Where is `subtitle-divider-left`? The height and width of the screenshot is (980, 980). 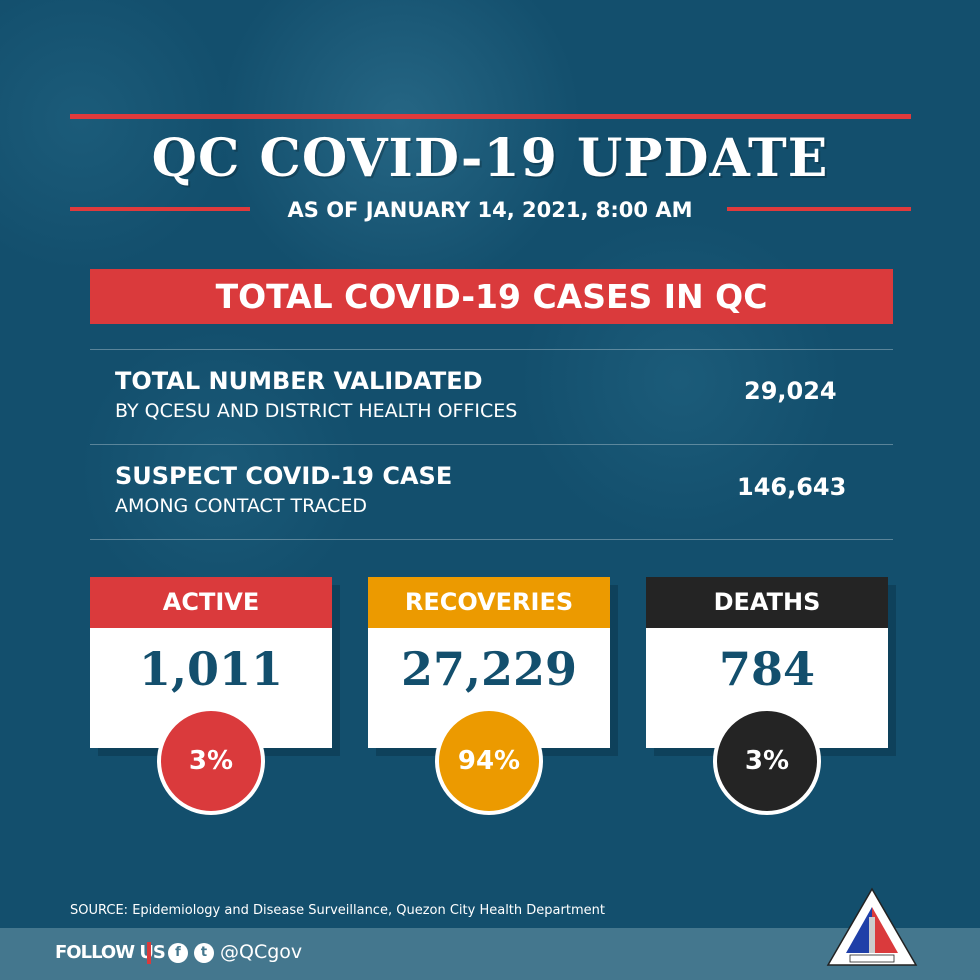
subtitle-divider-left is located at coordinates (160, 209).